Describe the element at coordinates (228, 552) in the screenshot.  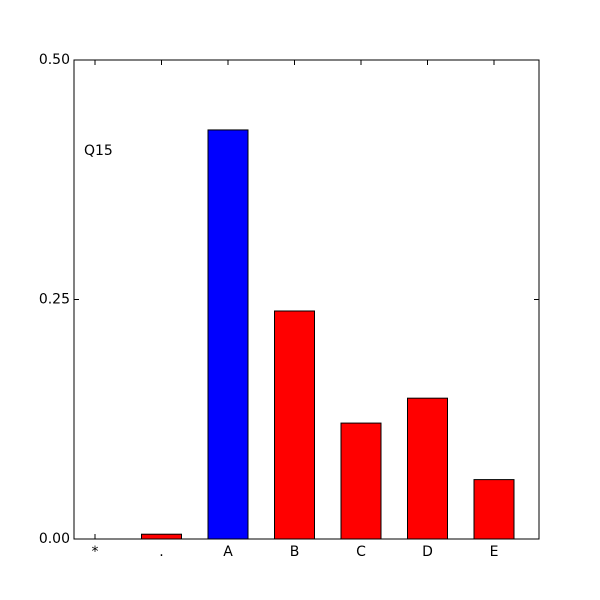
I see `x-tick-label: A` at that location.